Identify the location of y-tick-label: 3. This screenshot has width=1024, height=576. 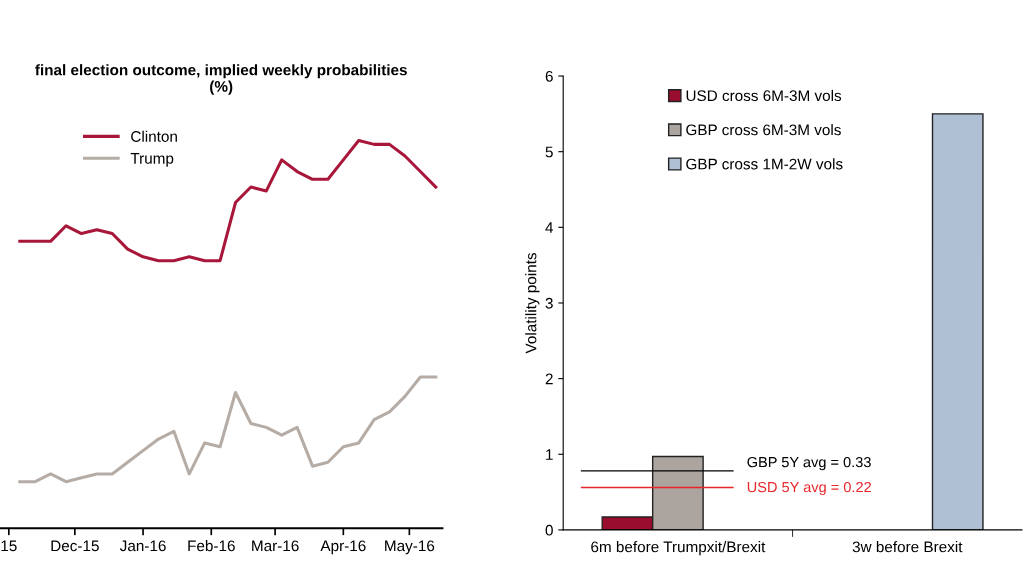
(549, 303).